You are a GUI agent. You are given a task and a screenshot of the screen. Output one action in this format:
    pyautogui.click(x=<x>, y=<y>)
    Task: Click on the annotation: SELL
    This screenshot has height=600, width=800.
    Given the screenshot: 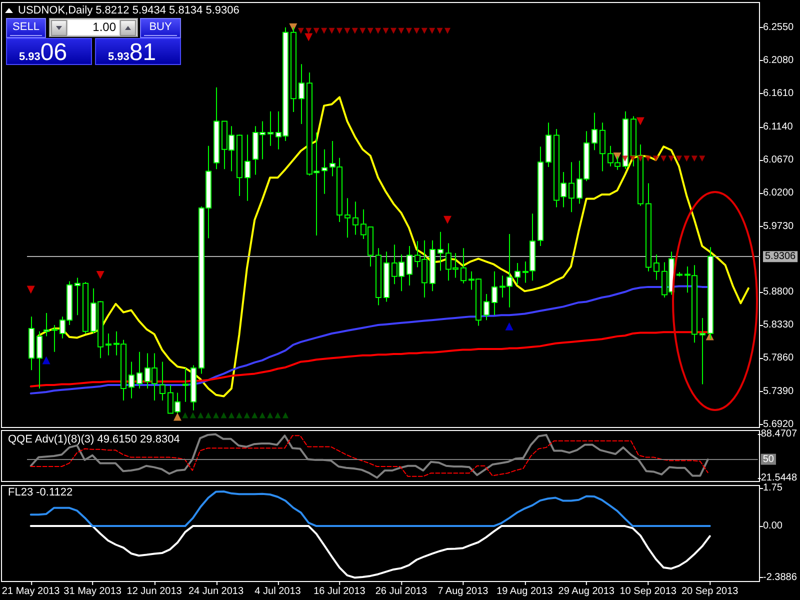 What is the action you would take?
    pyautogui.click(x=26, y=27)
    